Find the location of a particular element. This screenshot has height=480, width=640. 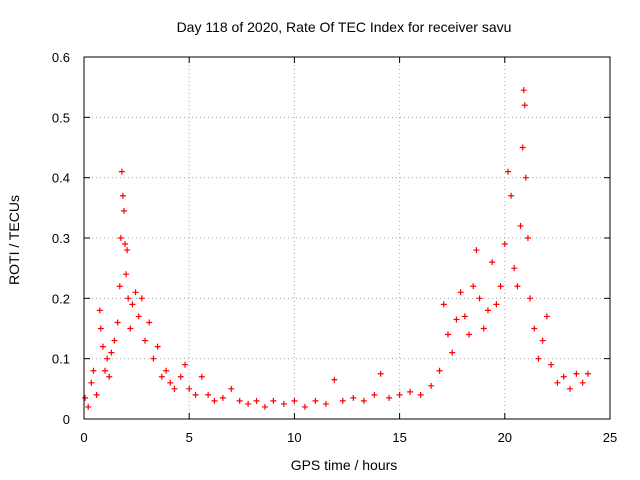

x-axis-label: GPS time / hours is located at coordinates (344, 465).